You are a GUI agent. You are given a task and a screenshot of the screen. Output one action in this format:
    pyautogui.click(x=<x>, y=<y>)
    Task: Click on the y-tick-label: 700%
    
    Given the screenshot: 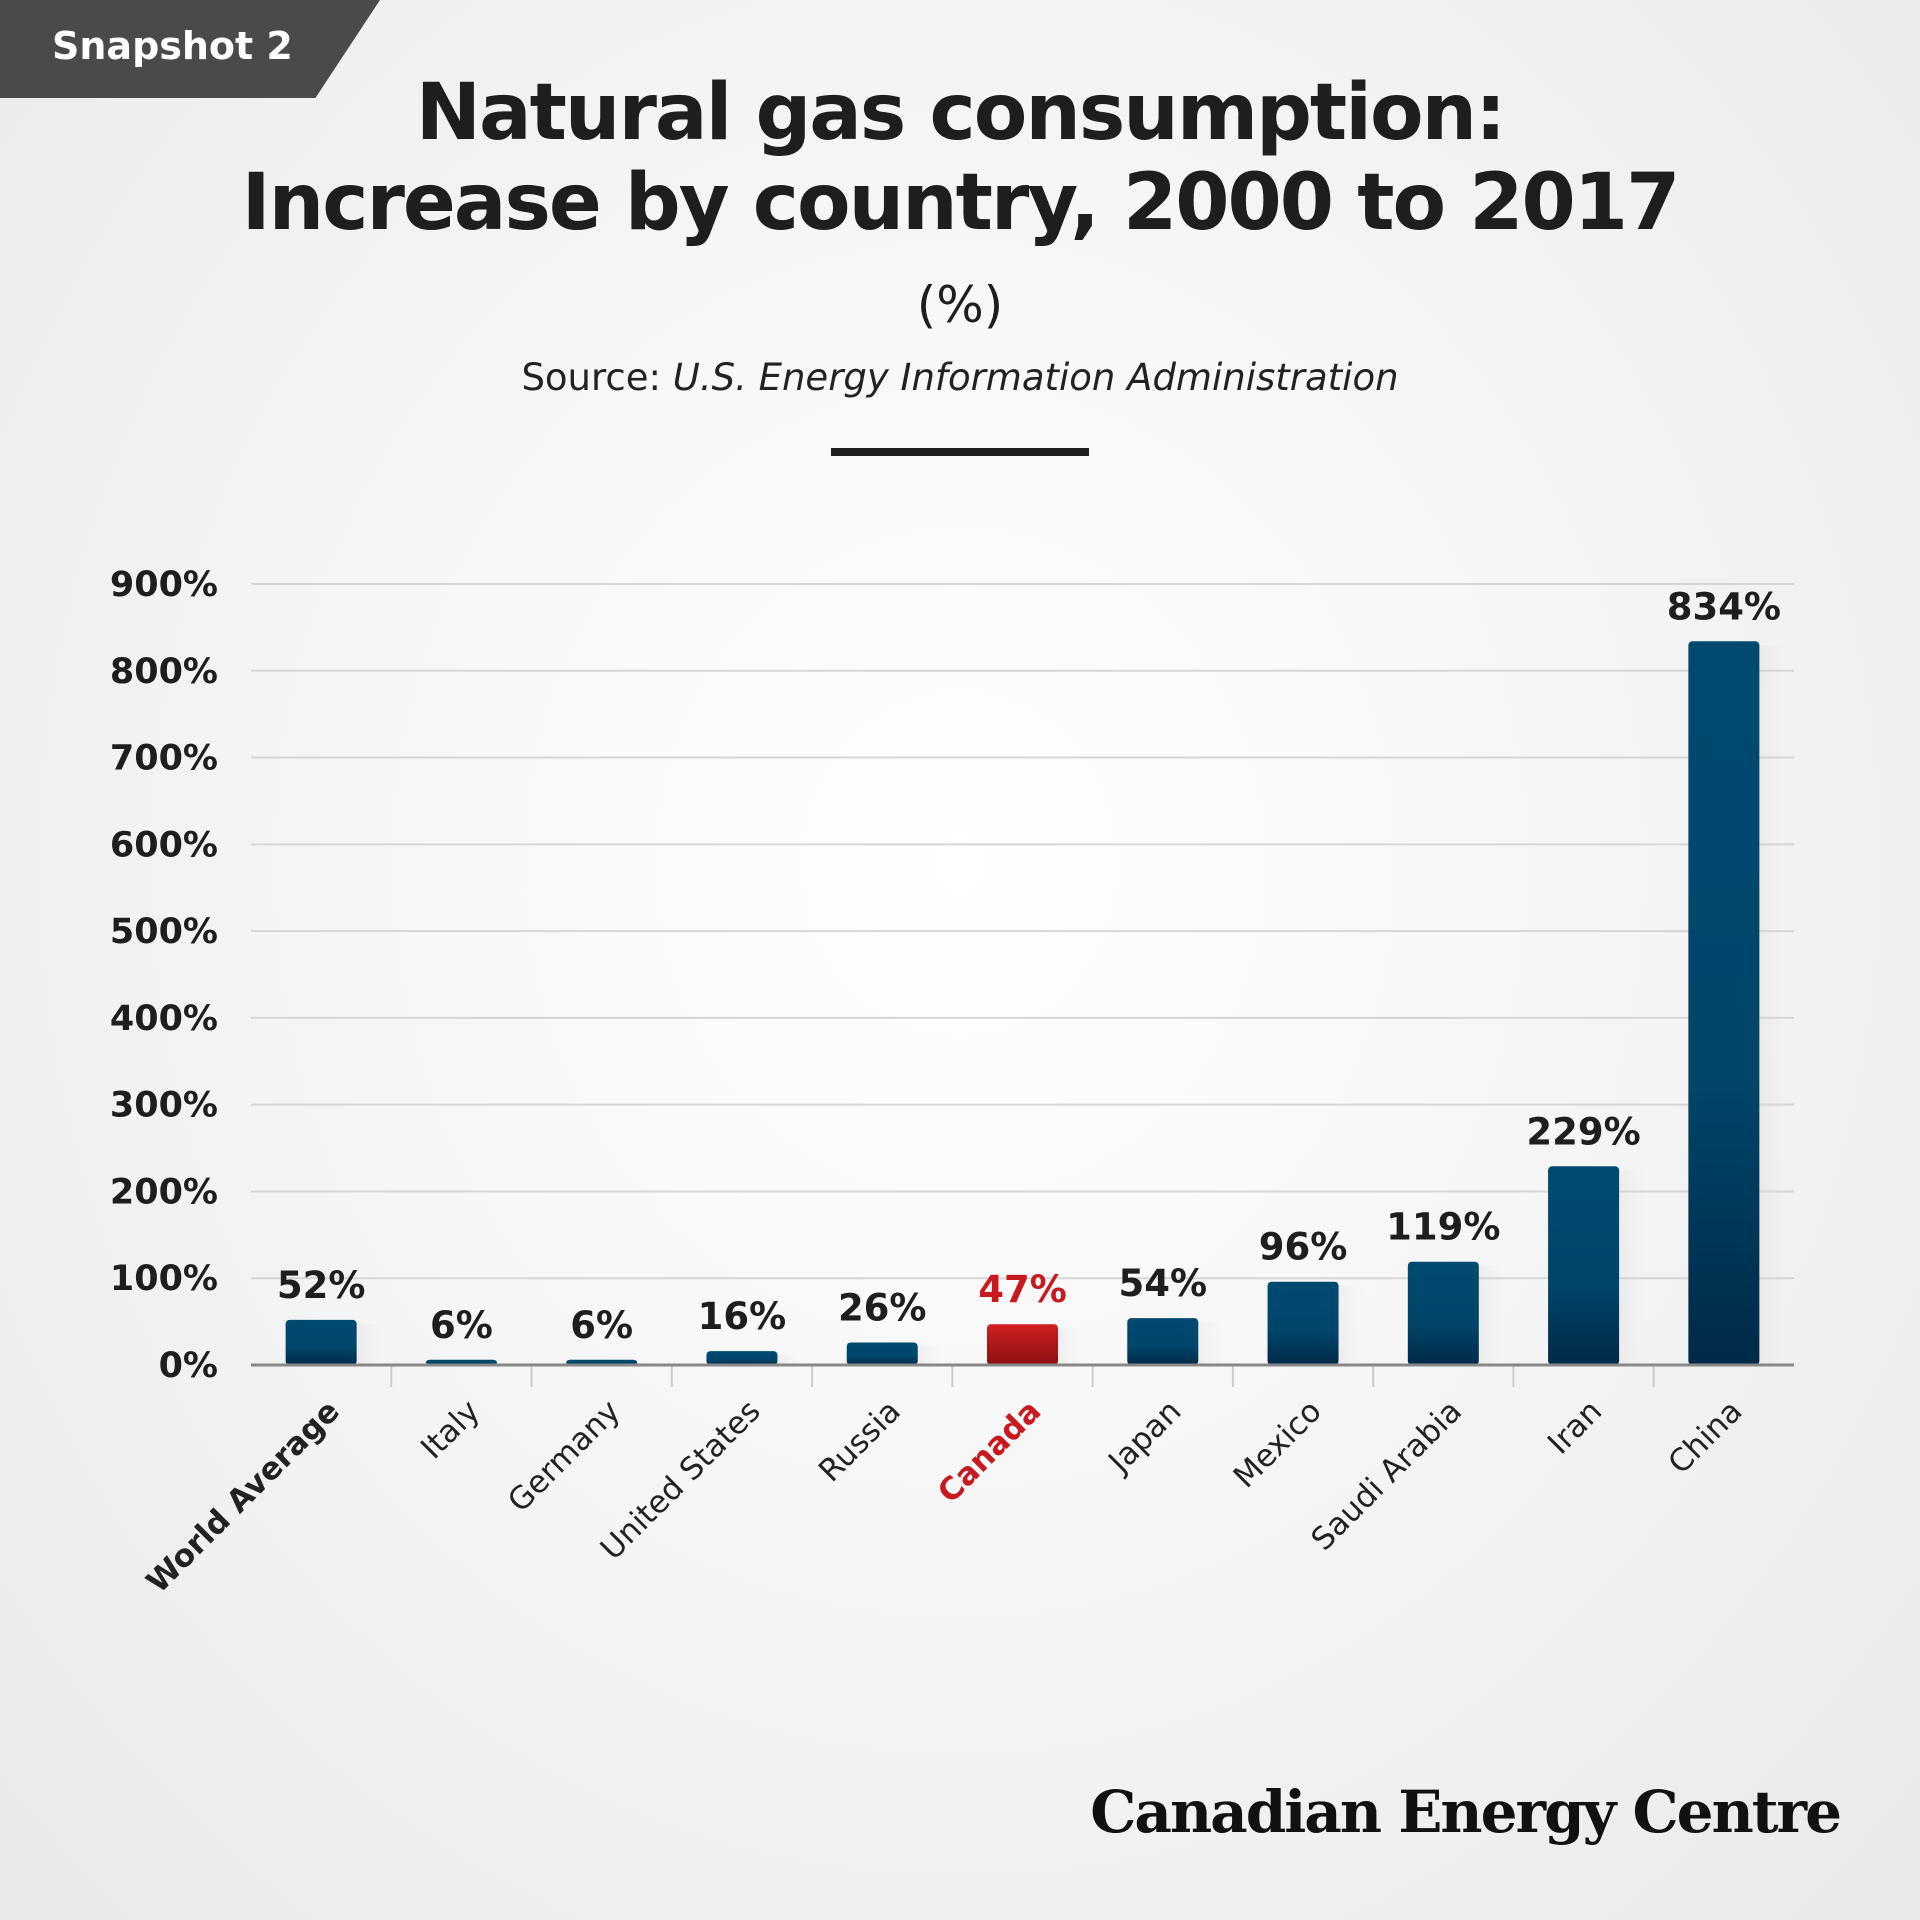 What is the action you would take?
    pyautogui.click(x=164, y=759)
    